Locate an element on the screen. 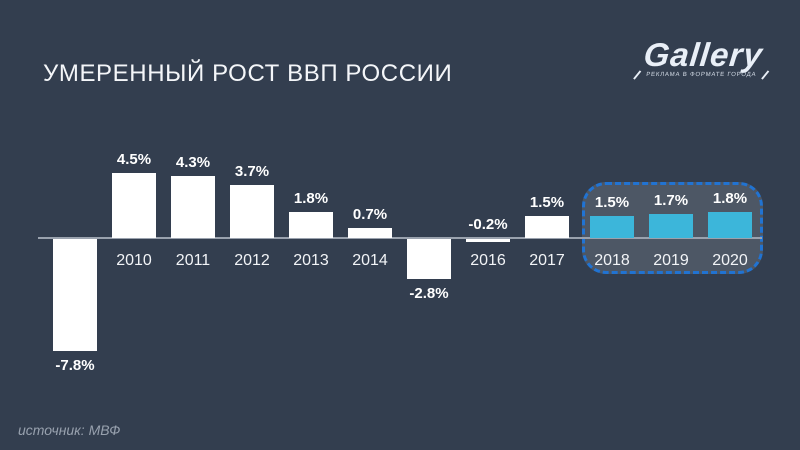 This screenshot has width=800, height=450. bar-value-label: 4.5% is located at coordinates (134, 159).